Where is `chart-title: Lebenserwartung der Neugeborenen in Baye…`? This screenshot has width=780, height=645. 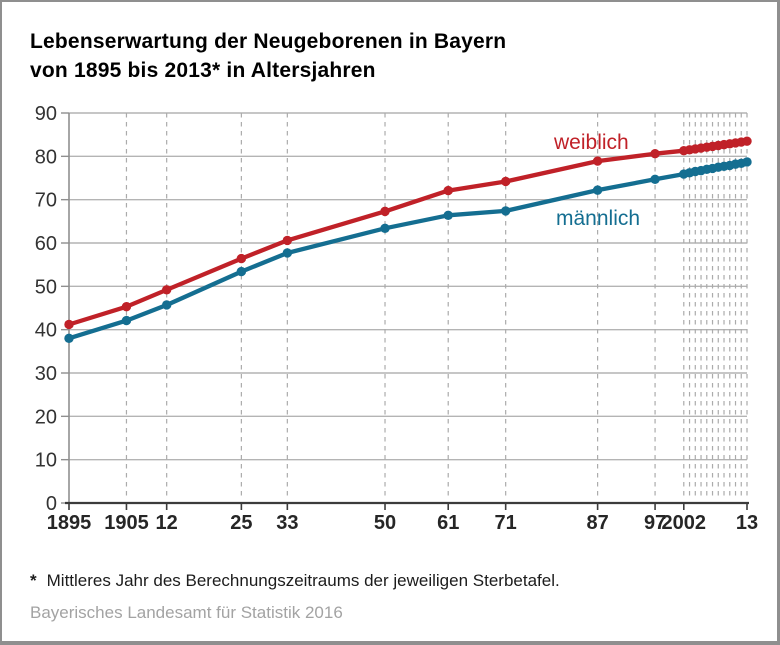
chart-title: Lebenserwartung der Neugeborenen in Baye… is located at coordinates (268, 56).